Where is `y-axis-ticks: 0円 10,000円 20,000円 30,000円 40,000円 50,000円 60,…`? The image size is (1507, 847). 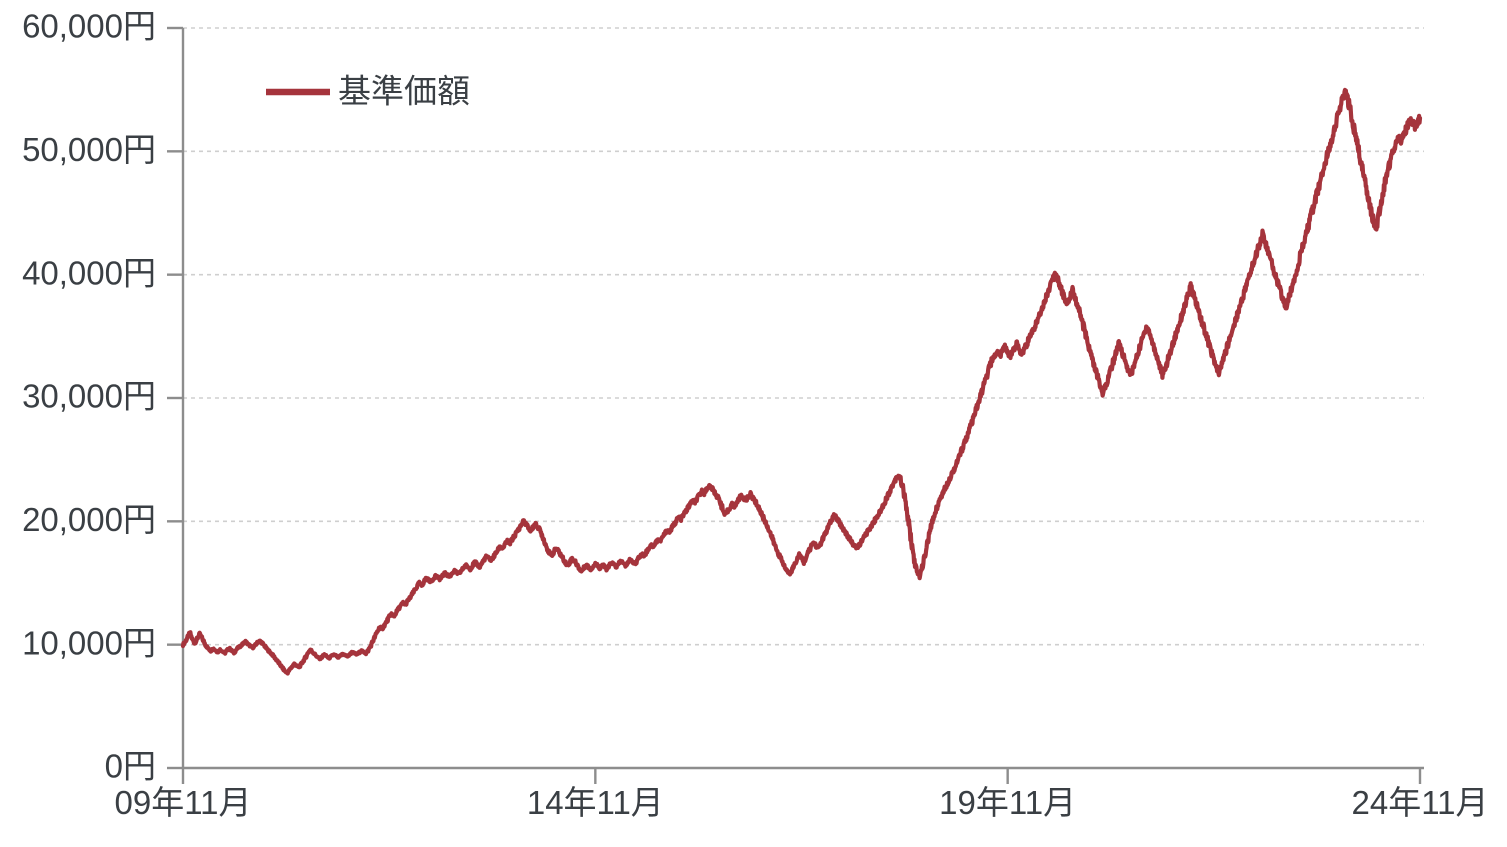
y-axis-ticks: 0円 10,000円 20,000円 30,000円 40,000円 50,000円 60,… is located at coordinates (102, 396).